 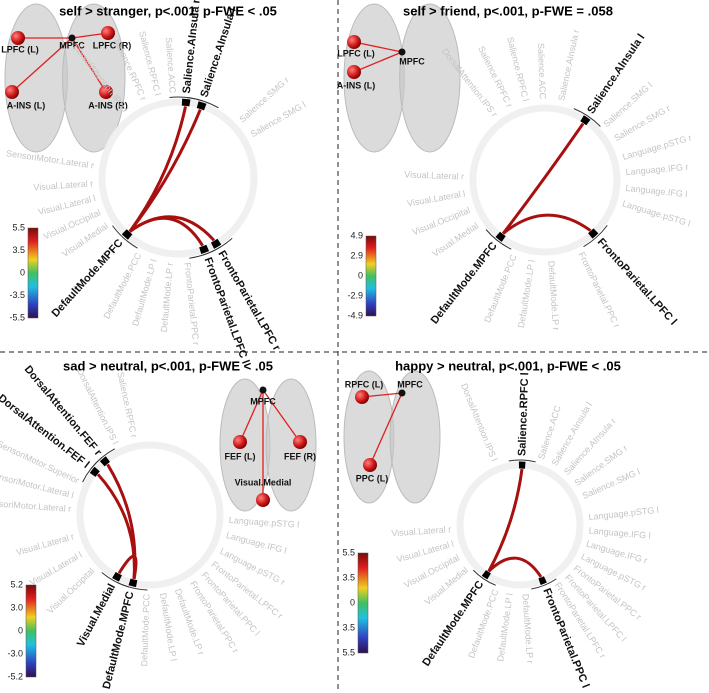 I want to click on colorbar-tick: -3.5, so click(x=17, y=295).